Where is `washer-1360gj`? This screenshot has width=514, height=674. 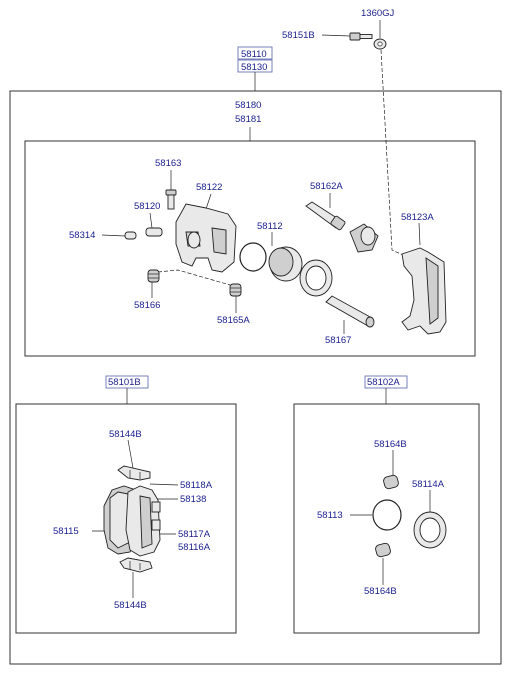 washer-1360gj is located at coordinates (380, 44).